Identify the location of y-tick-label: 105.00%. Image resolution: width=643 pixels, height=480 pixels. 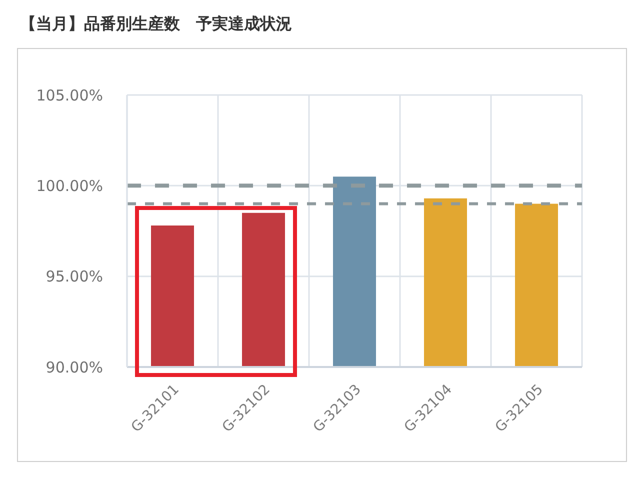
(69, 95).